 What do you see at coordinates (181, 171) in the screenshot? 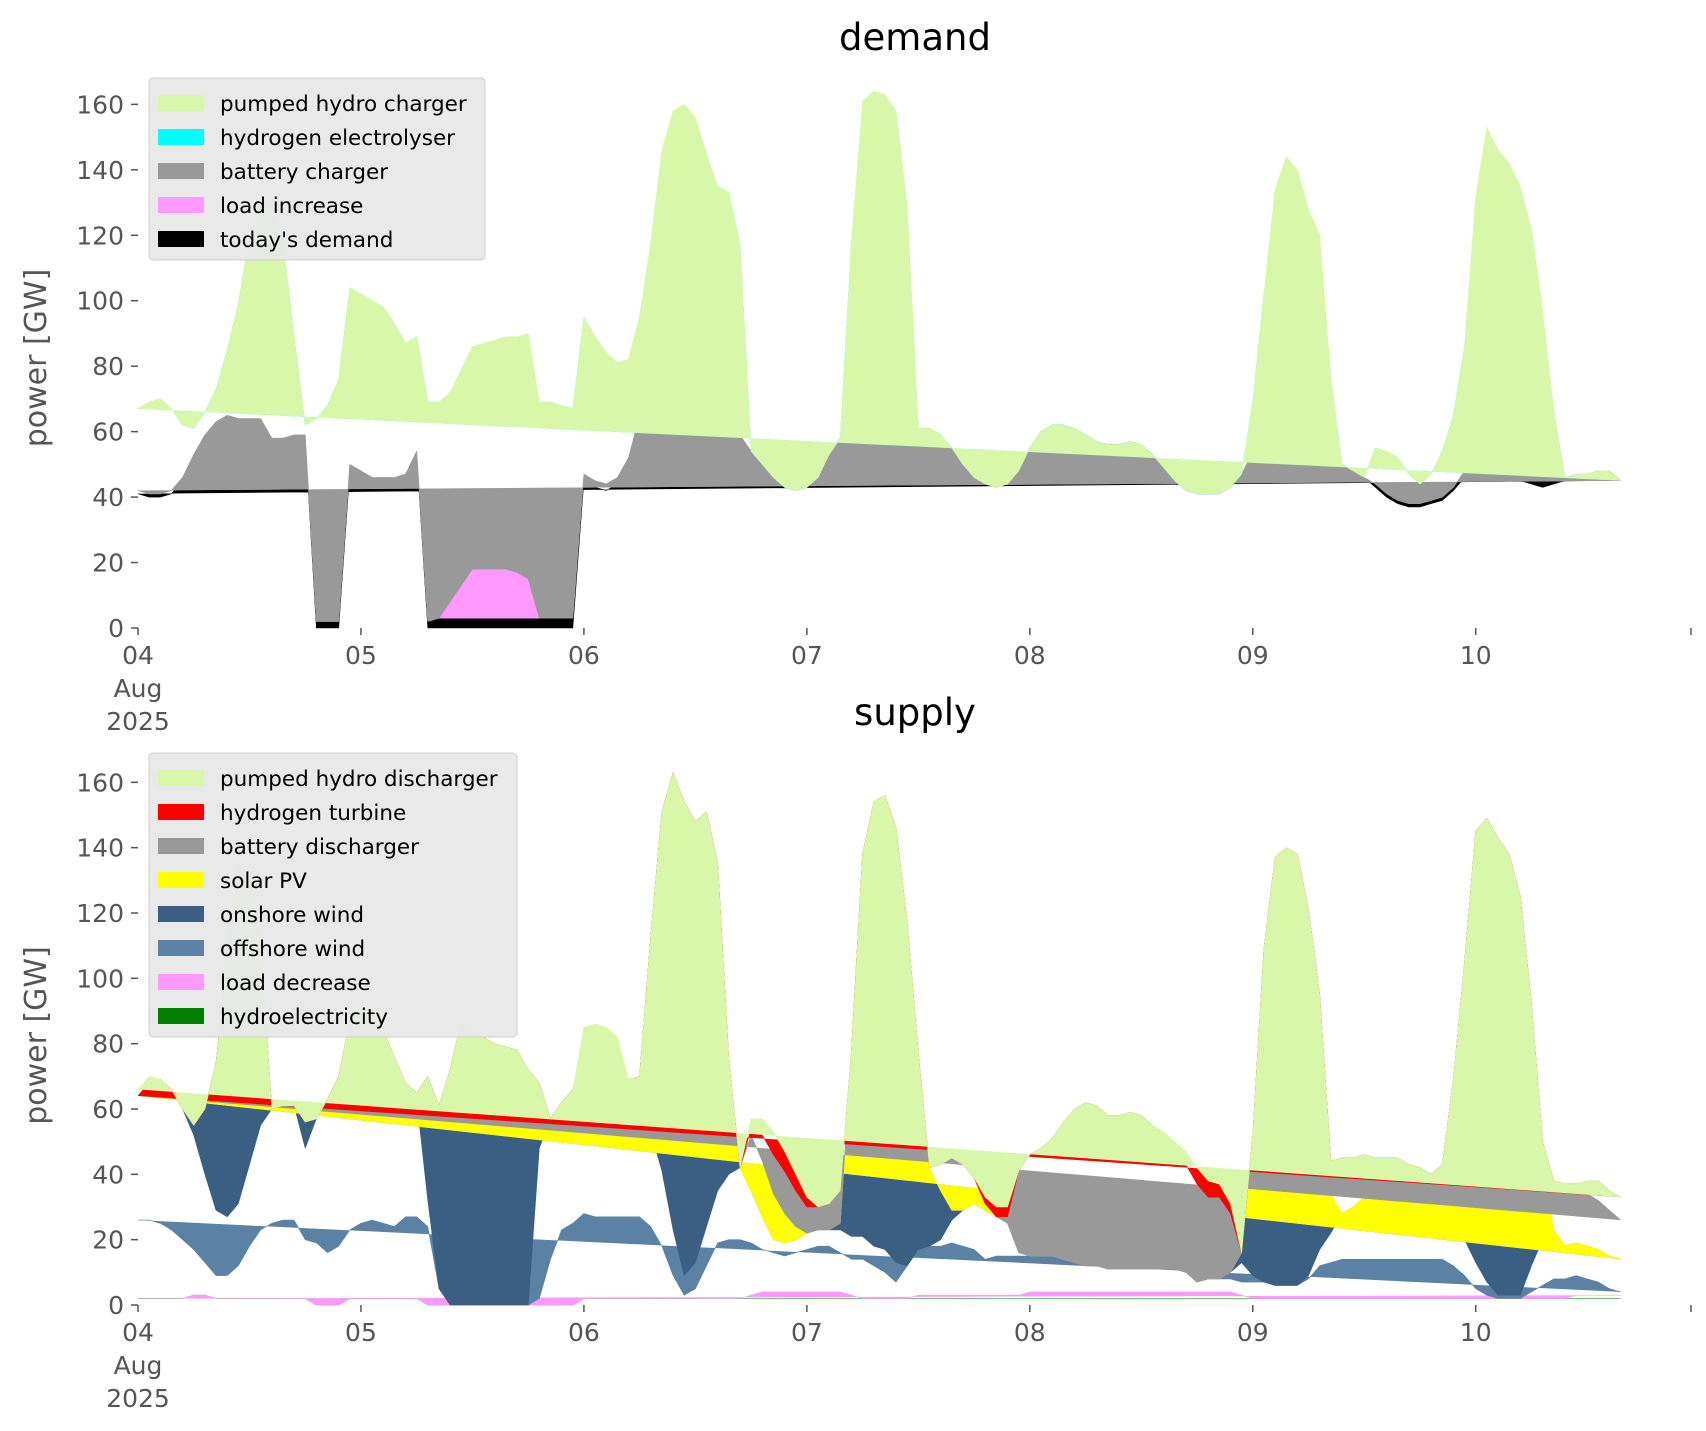
I see `demand-legend-swatch-battery-charger` at bounding box center [181, 171].